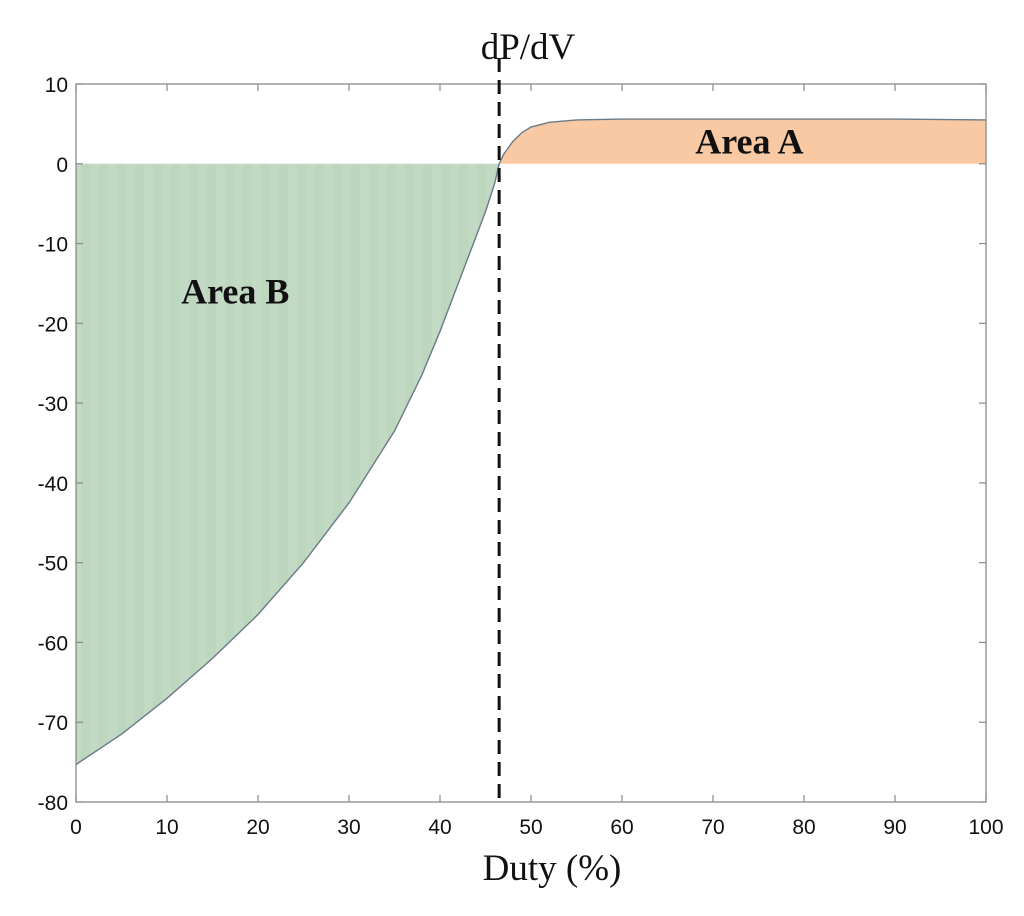  Describe the element at coordinates (621, 827) in the screenshot. I see `x-tick-label: 60` at that location.